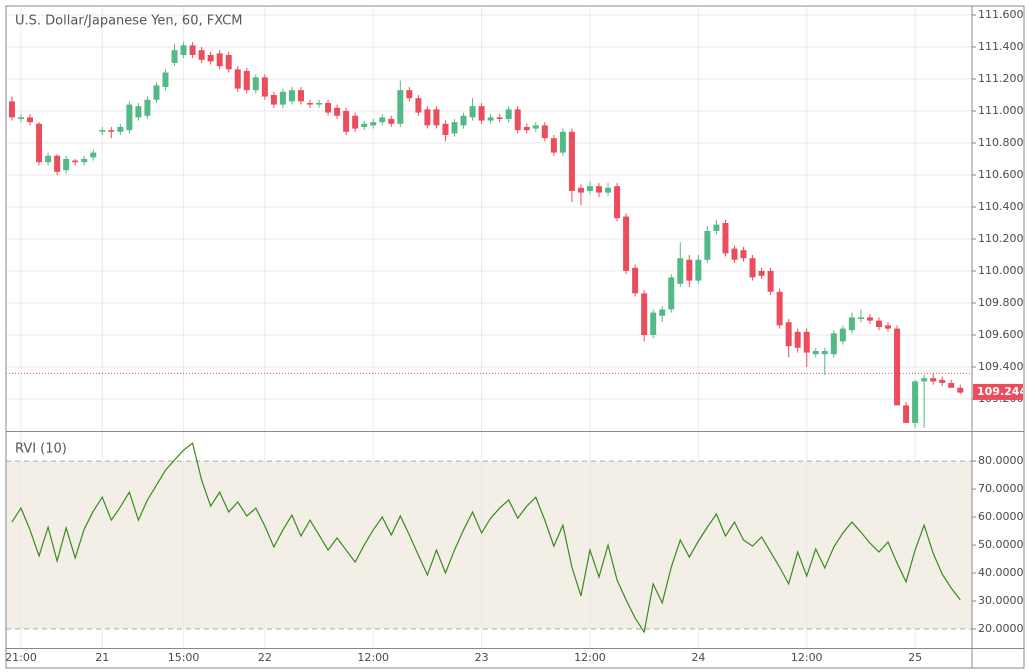 The width and height of the screenshot is (1029, 672). Describe the element at coordinates (482, 657) in the screenshot. I see `x-tick-label: 23` at that location.